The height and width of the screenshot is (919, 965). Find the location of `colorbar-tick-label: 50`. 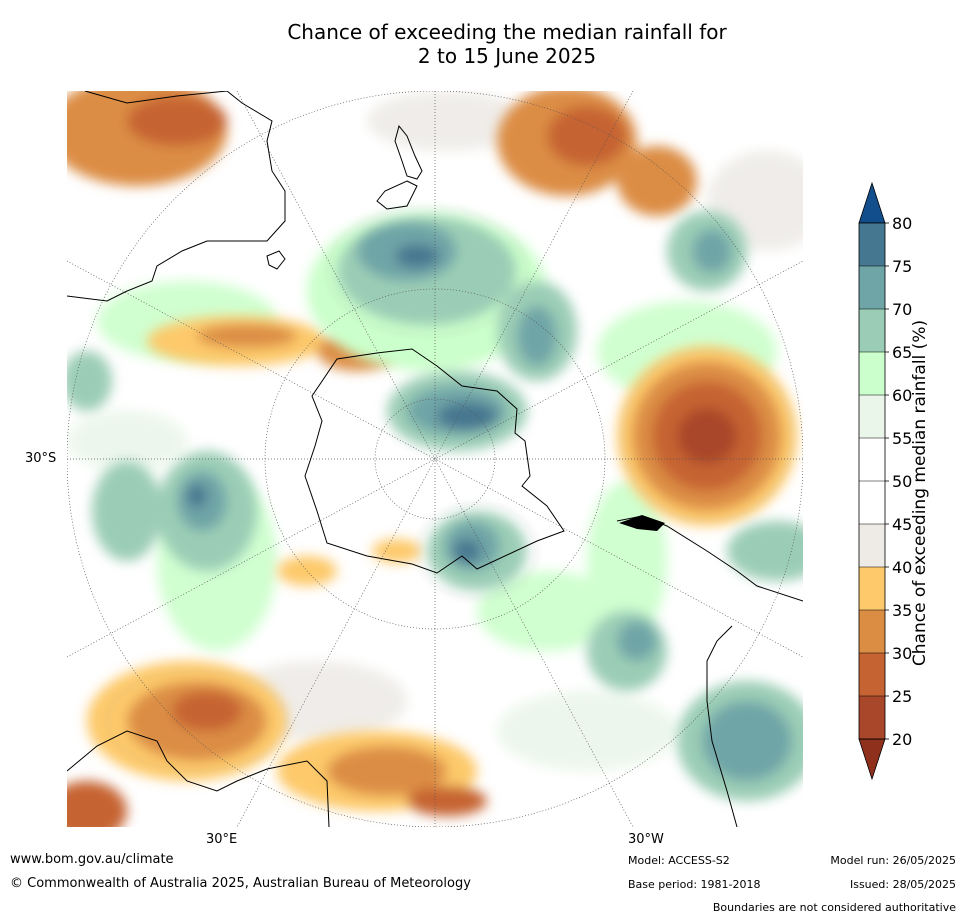

colorbar-tick-label: 50 is located at coordinates (902, 481).